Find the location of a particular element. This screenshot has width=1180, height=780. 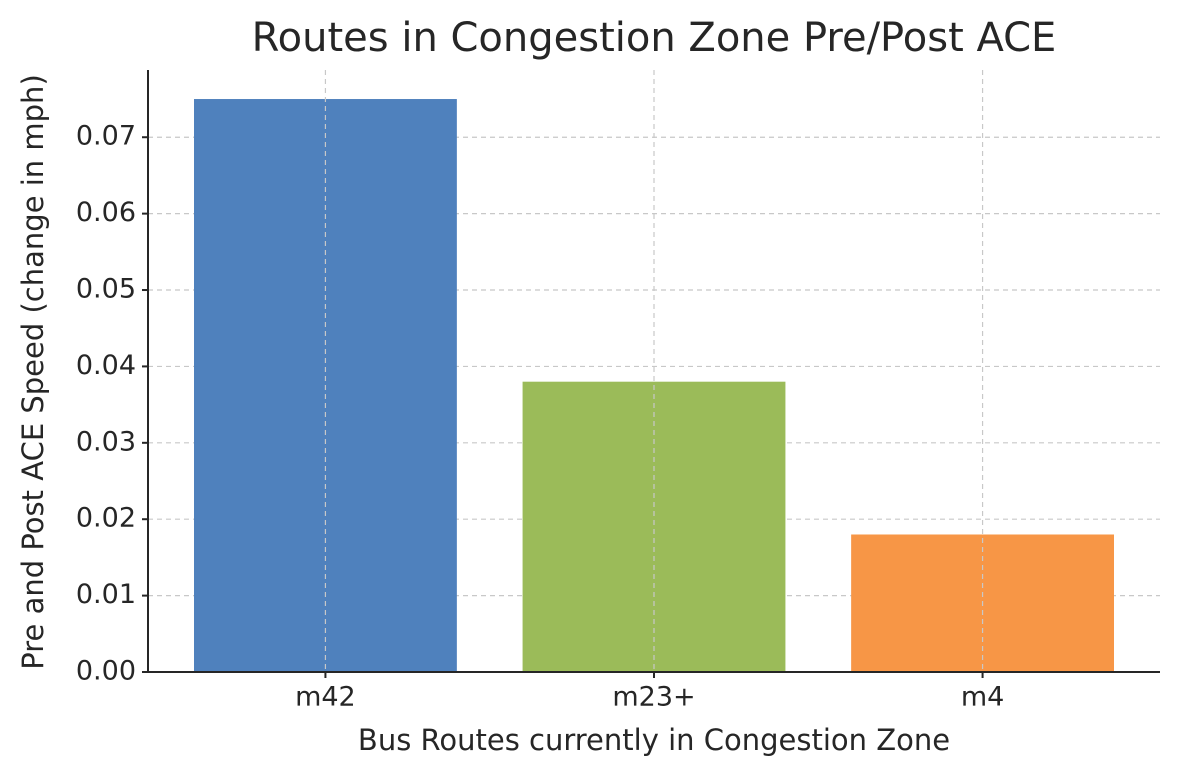

y-tick-label: 0.03 is located at coordinates (106, 441).